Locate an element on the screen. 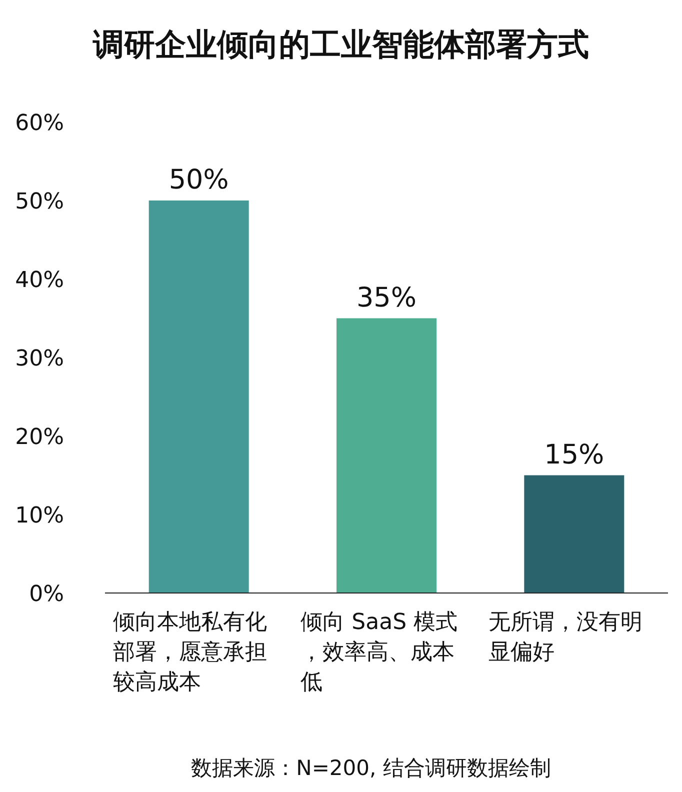  source-note: 数据来源：N=200, 结合调研数据绘制 is located at coordinates (371, 768).